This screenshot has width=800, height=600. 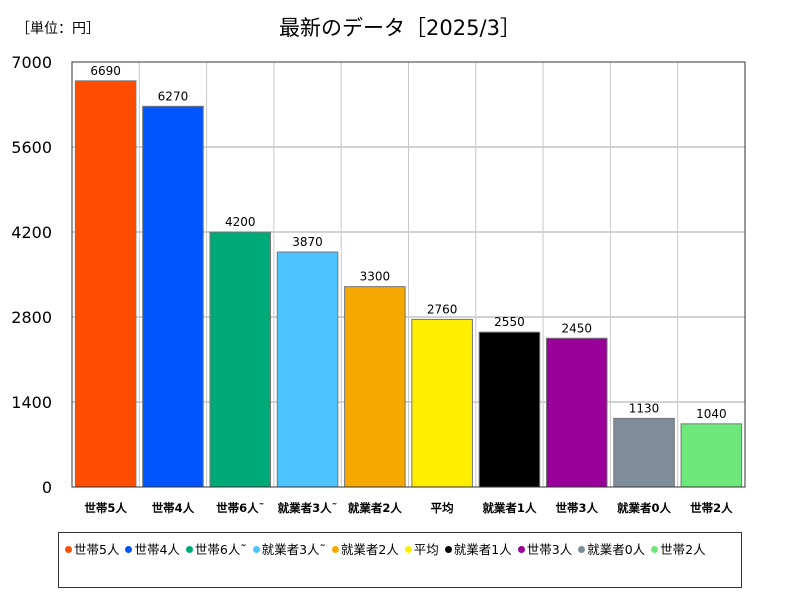 I want to click on legend-item: 就業者0人, so click(x=611, y=549).